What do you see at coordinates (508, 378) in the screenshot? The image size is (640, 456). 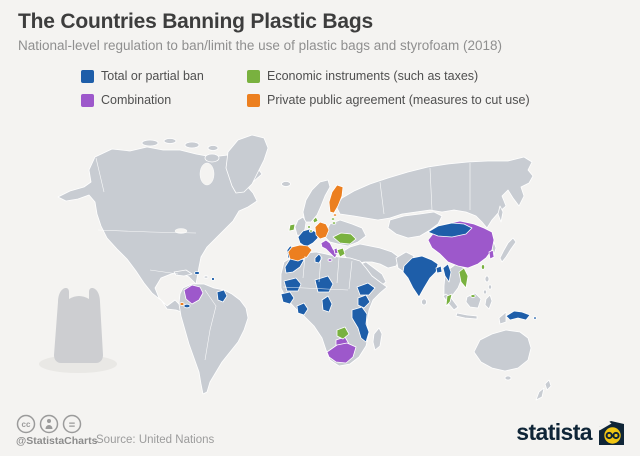 I see `land-tasmania` at bounding box center [508, 378].